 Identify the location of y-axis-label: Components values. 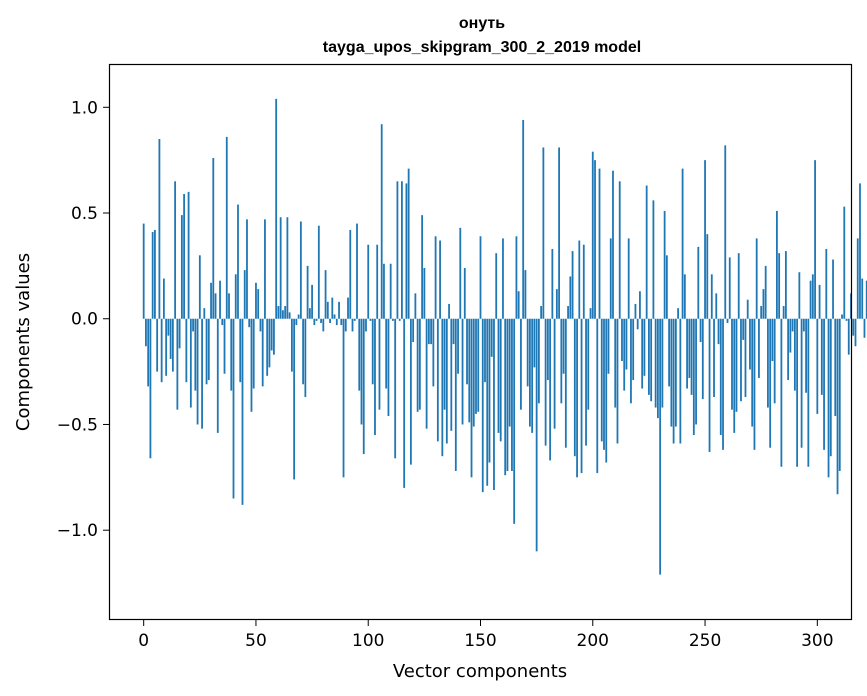
(23, 342).